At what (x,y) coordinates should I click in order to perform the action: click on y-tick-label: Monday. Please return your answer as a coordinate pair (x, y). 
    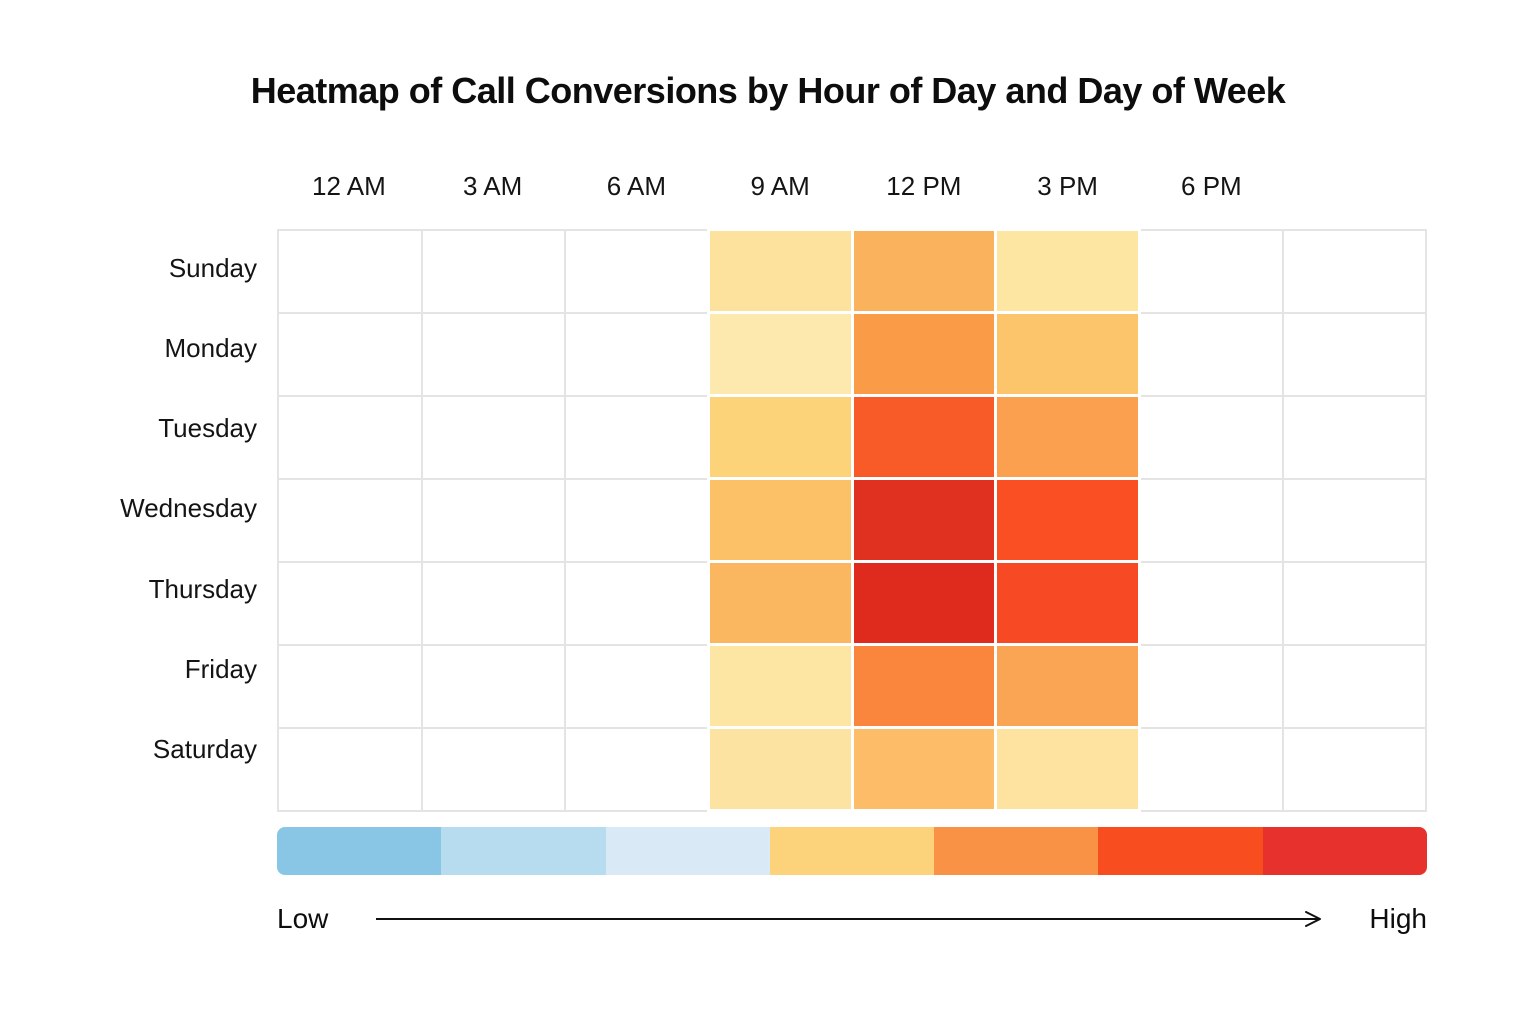
    Looking at the image, I should click on (211, 347).